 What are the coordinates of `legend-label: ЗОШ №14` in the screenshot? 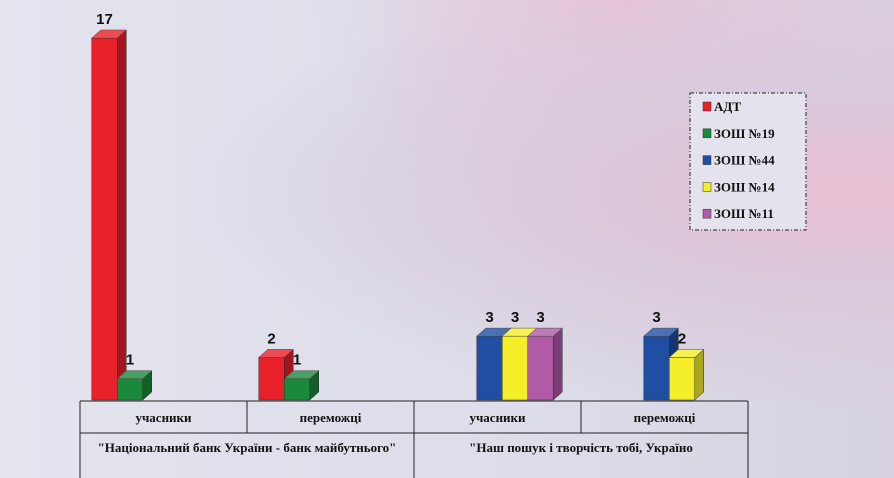 It's located at (744, 186).